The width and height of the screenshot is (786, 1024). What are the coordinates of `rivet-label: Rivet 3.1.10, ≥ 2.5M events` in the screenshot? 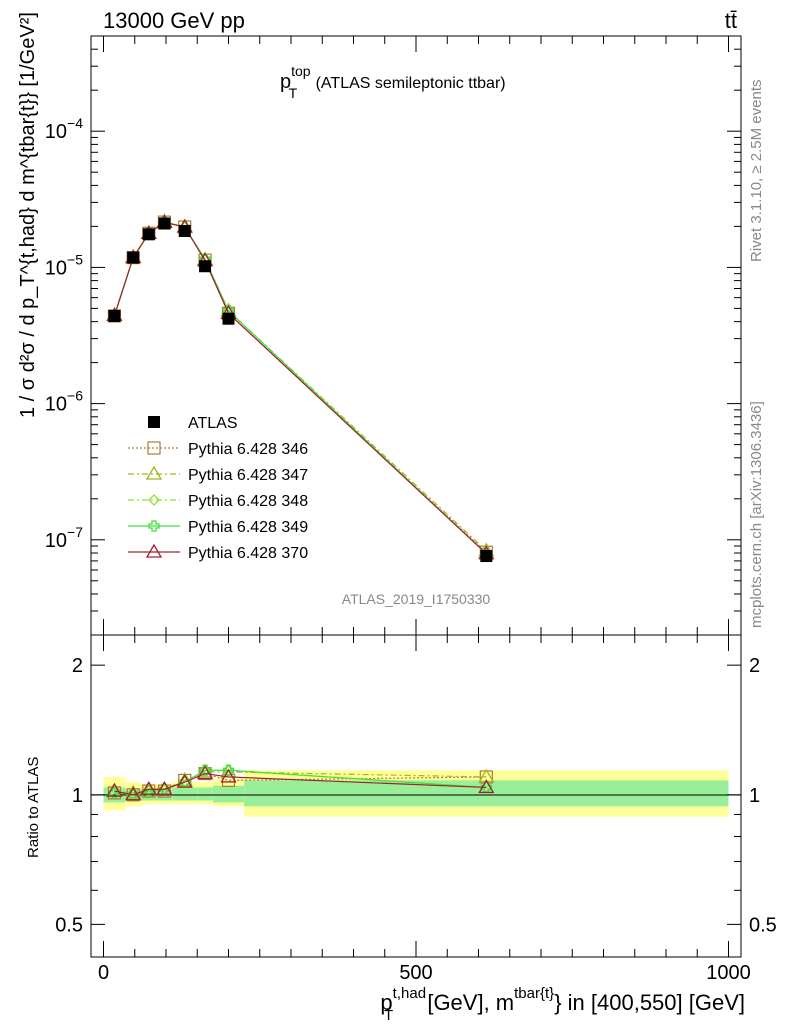 It's located at (756, 171).